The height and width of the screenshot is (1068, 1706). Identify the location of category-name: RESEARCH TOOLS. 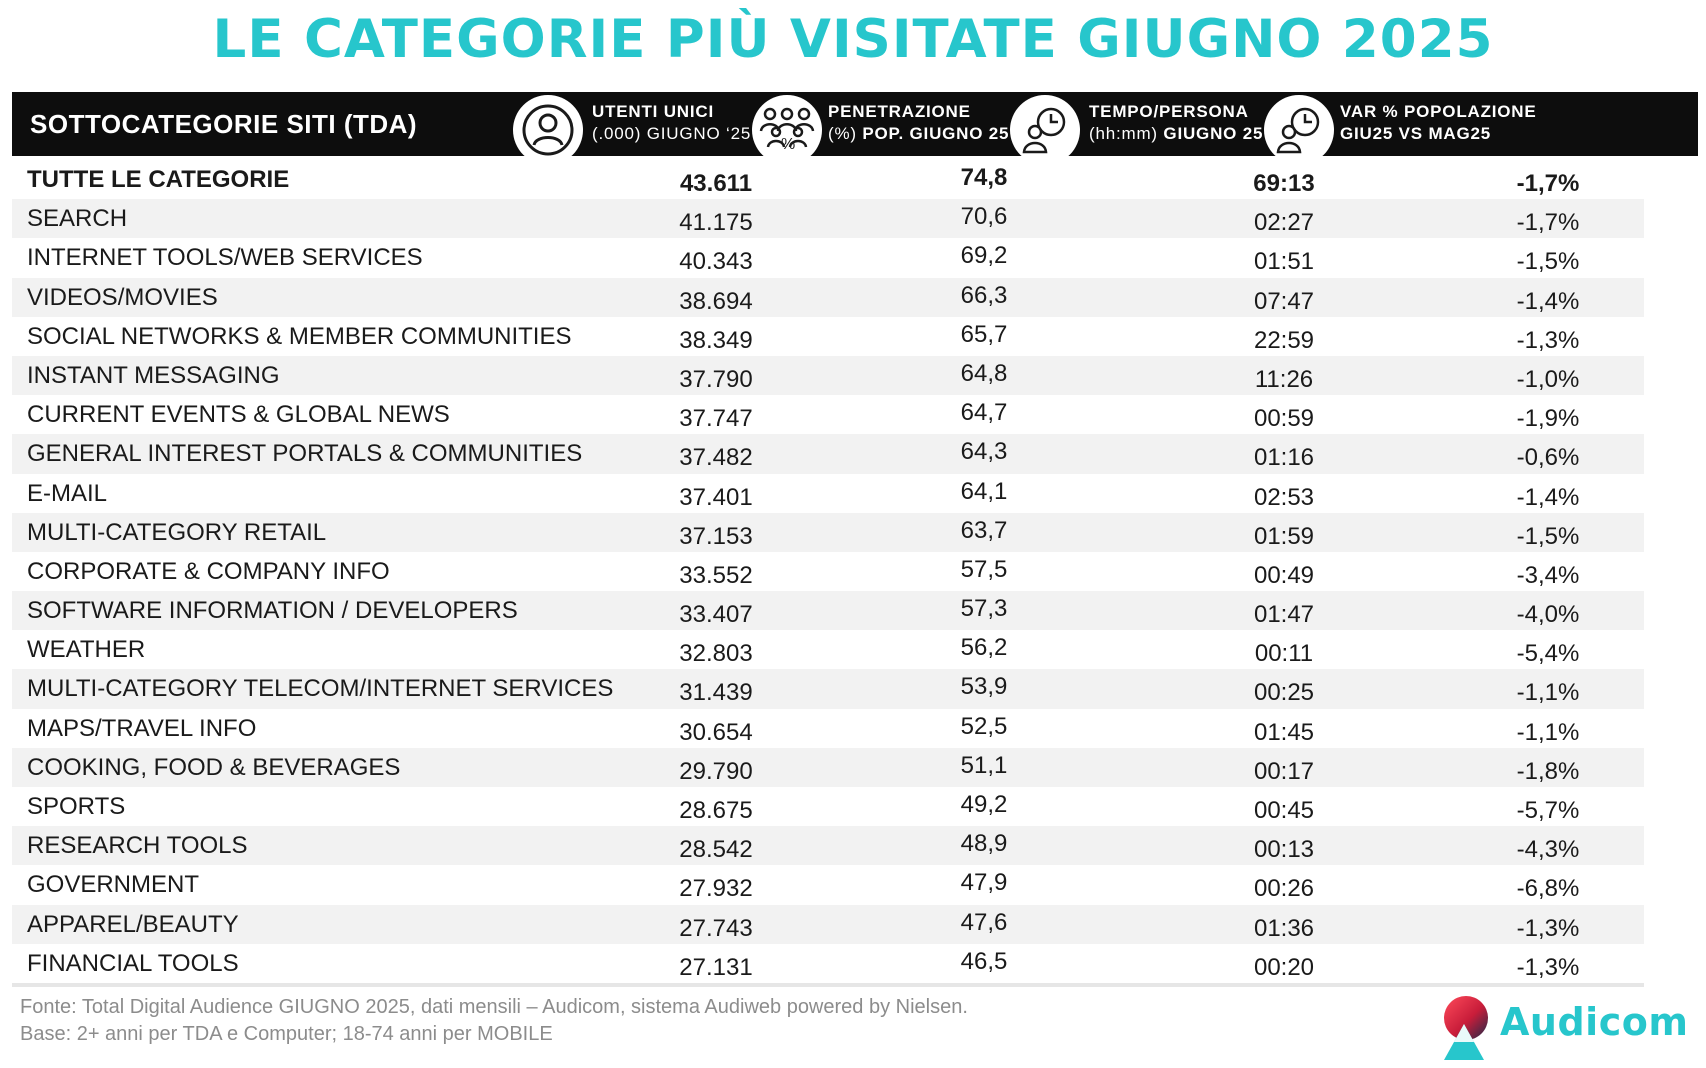
(137, 846).